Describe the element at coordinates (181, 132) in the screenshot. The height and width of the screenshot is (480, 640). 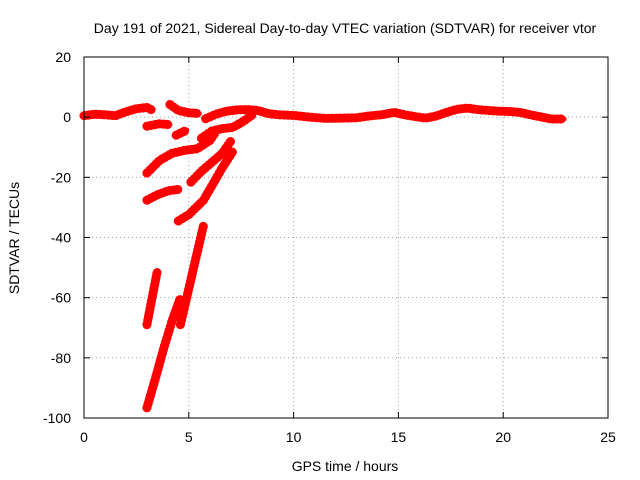
I see `series-markers-trace-b` at that location.